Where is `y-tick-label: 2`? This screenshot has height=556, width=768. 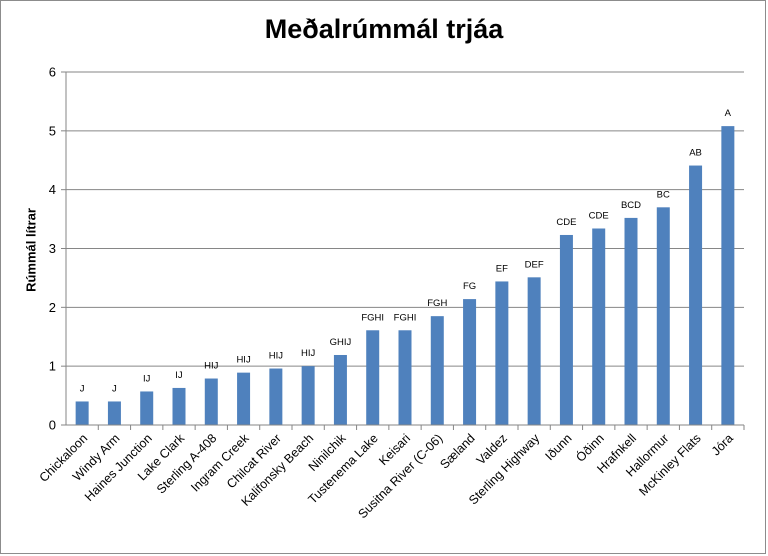
y-tick-label: 2 is located at coordinates (52, 307).